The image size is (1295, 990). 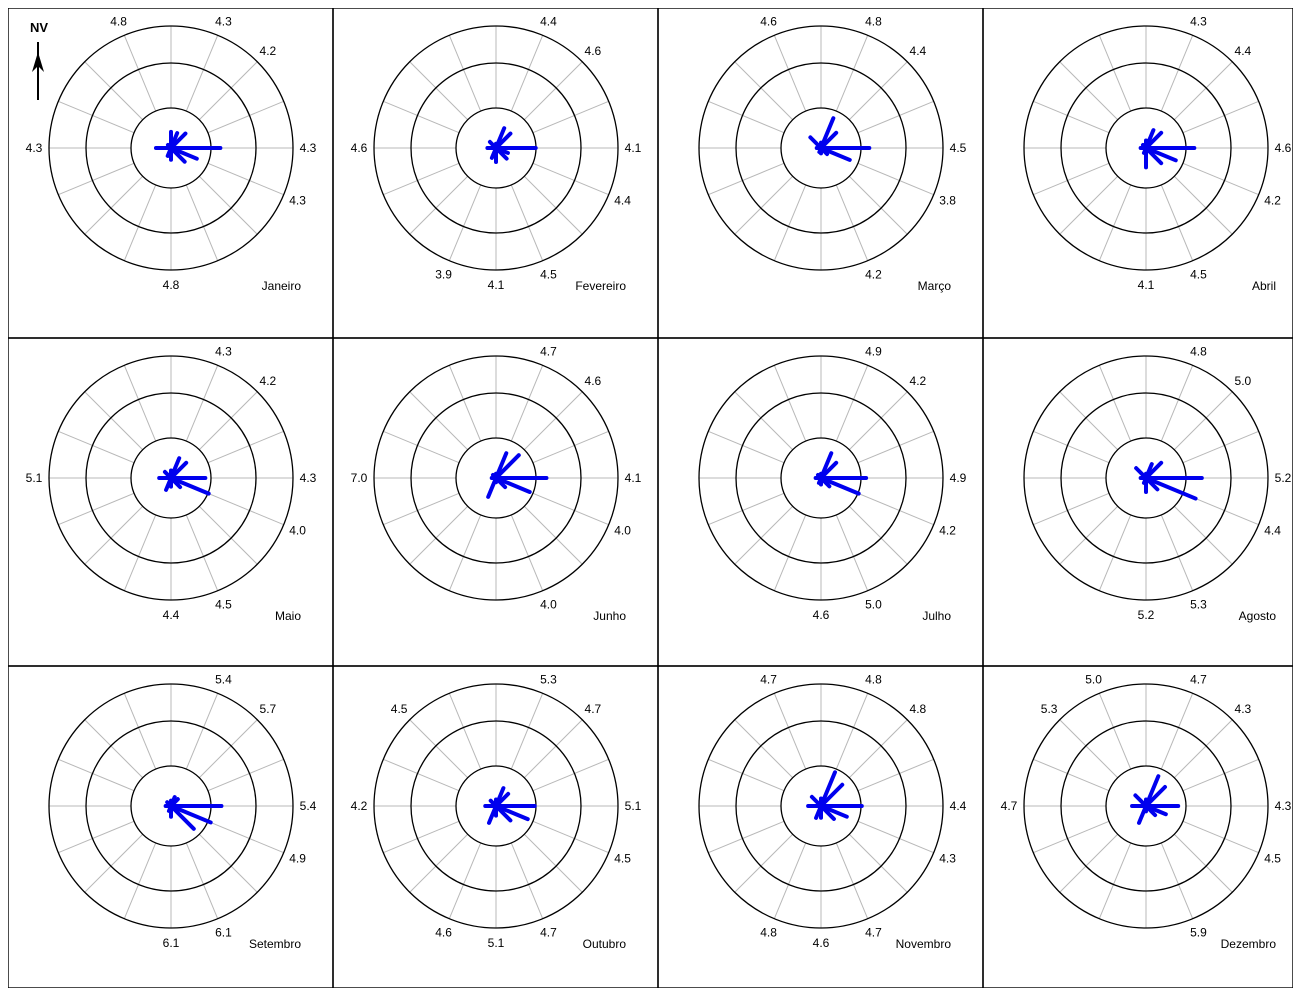 I want to click on wind-petal-março-2, so click(x=829, y=140).